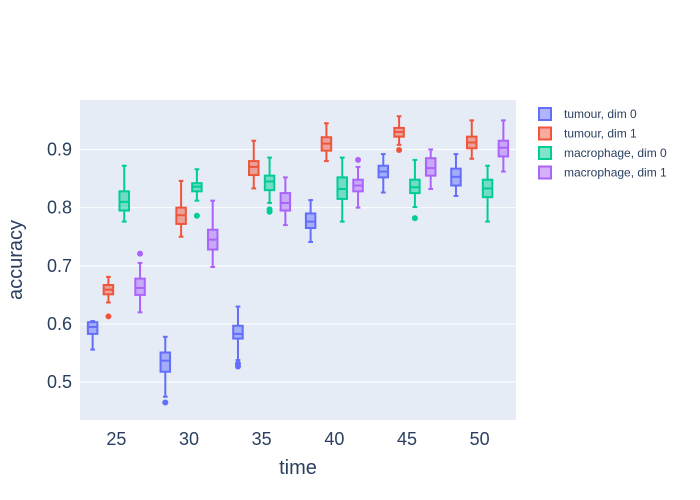 The width and height of the screenshot is (700, 500). Describe the element at coordinates (116, 439) in the screenshot. I see `x-tick-label: 25` at that location.